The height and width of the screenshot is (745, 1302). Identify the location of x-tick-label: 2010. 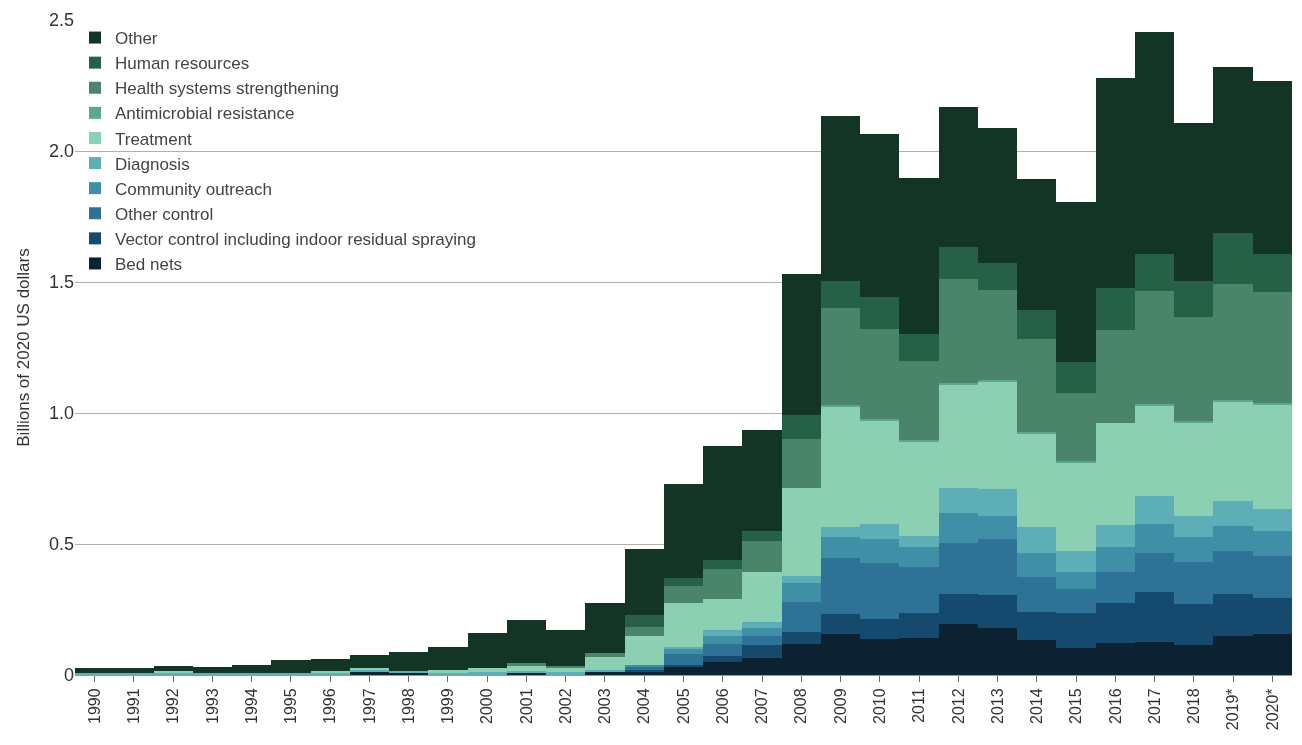
(879, 706).